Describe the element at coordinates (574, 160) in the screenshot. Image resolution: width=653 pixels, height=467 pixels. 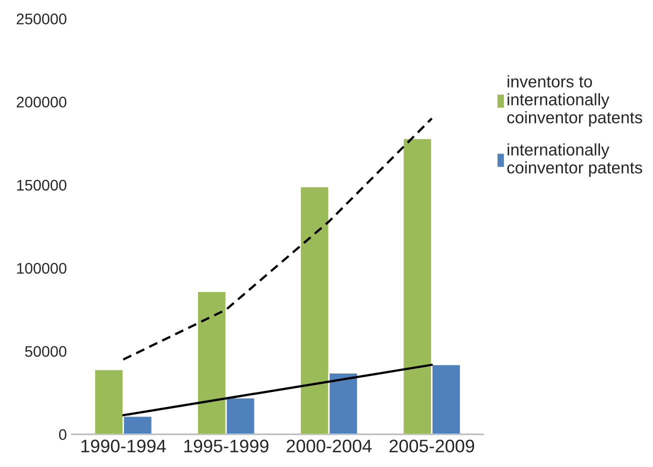
I see `legend-label: internationally coinventor patents` at that location.